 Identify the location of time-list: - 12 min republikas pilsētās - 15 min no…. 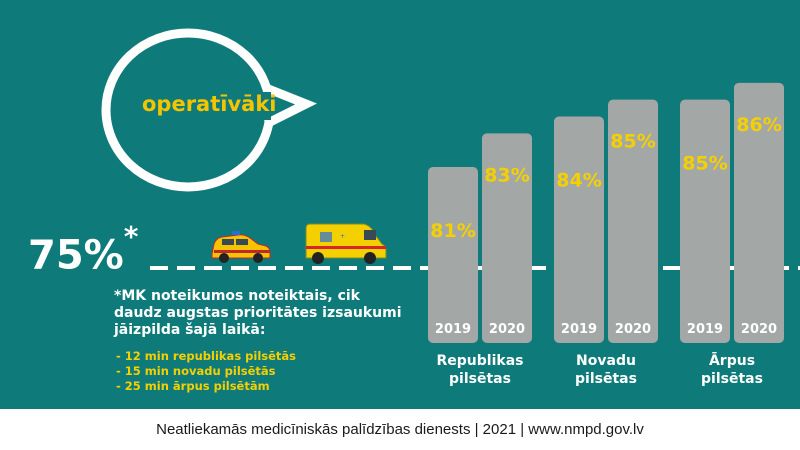
(206, 371).